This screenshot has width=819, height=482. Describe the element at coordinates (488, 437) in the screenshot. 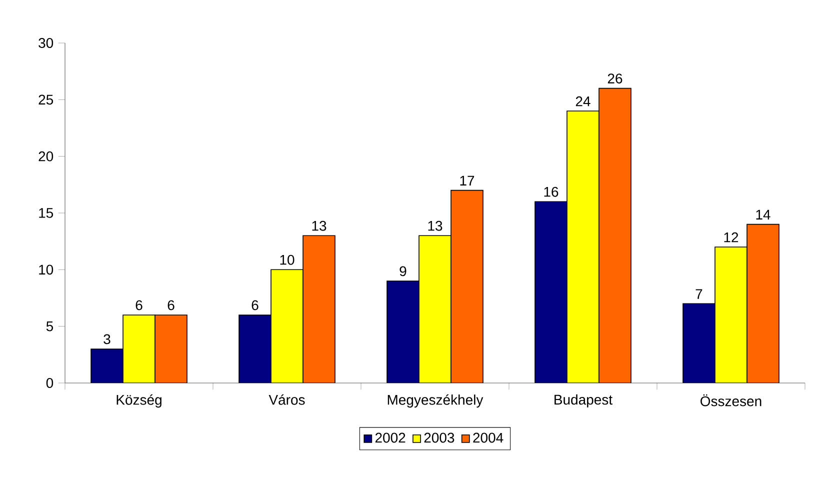

I see `legend-label: 2004` at that location.